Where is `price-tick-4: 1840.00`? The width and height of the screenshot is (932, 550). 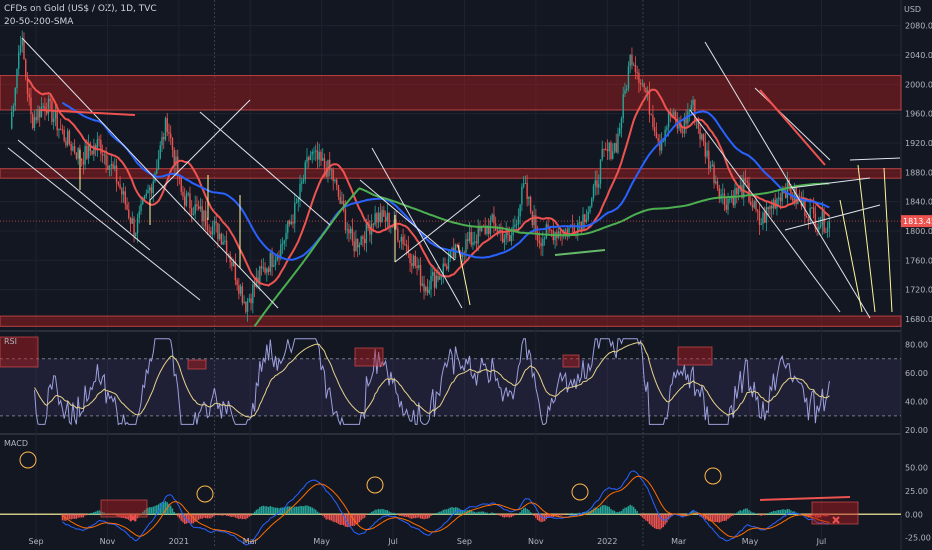
price-tick-4: 1840.00 is located at coordinates (918, 202).